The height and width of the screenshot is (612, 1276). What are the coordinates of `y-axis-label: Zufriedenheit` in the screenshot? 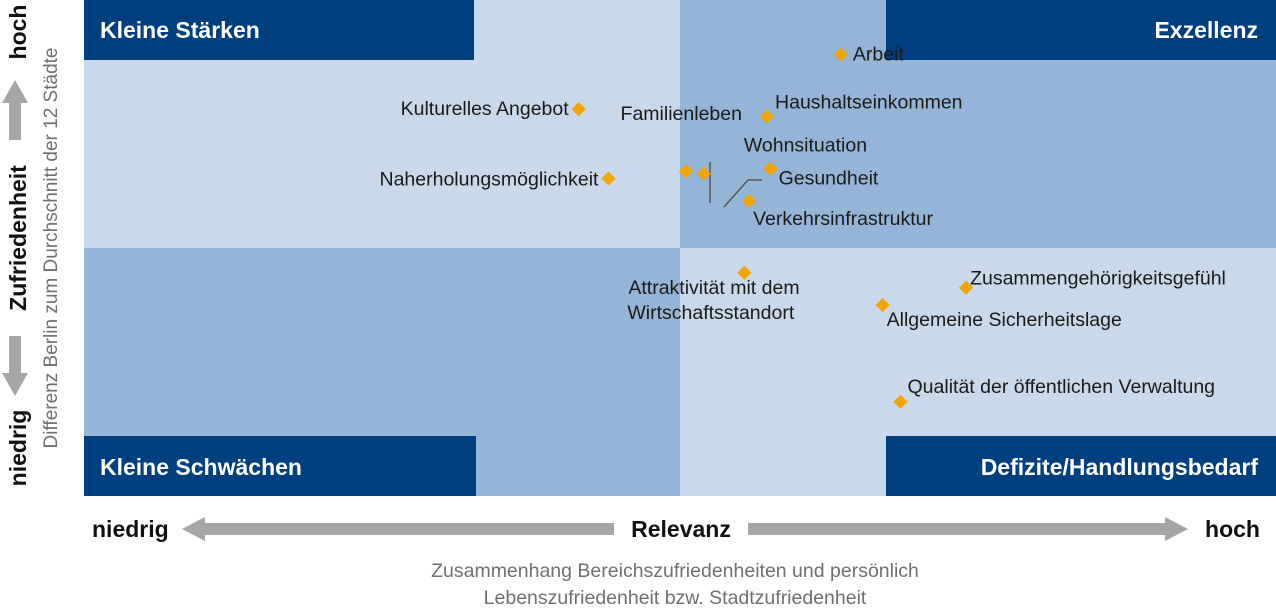 It's located at (18, 238).